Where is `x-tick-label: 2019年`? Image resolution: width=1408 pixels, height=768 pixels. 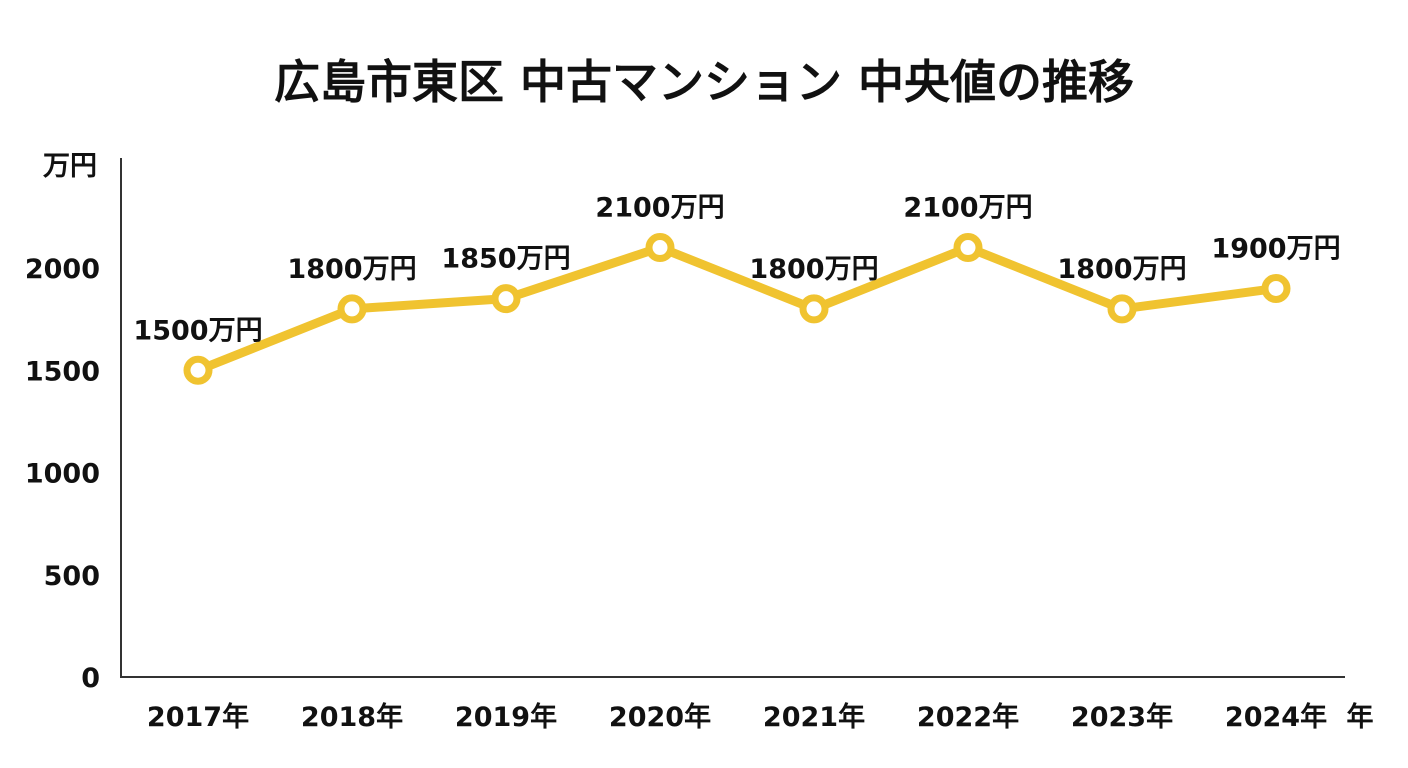 x-tick-label: 2019年 is located at coordinates (506, 717).